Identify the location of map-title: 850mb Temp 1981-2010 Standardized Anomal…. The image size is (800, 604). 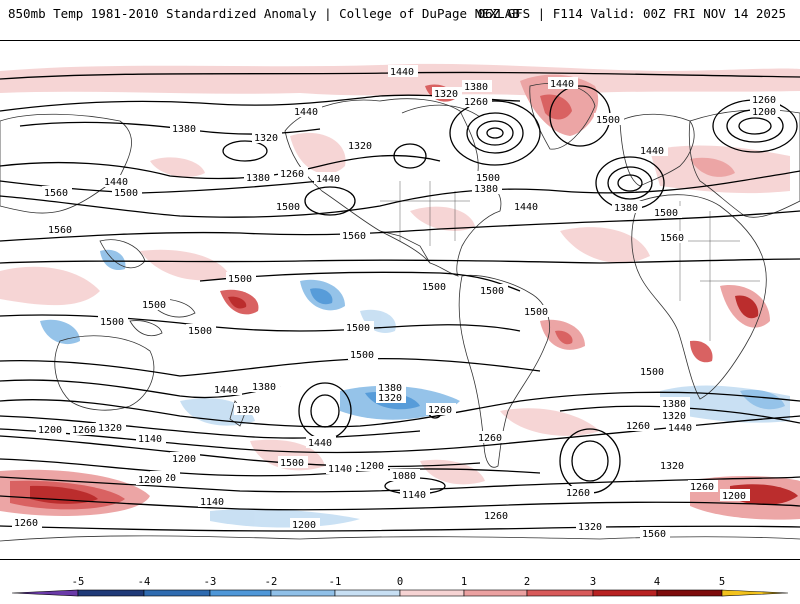
(264, 13).